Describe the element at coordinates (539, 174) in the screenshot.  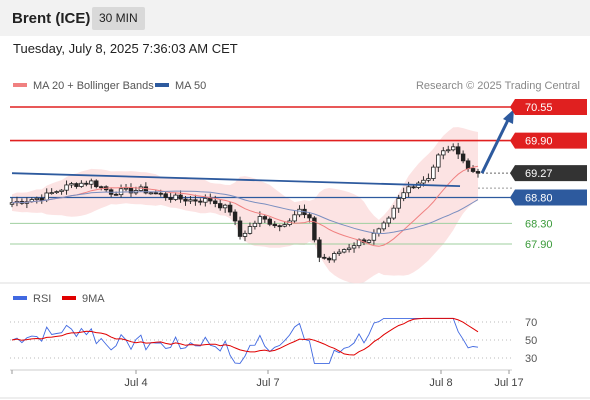
I see `level-label-2: 69.27` at that location.